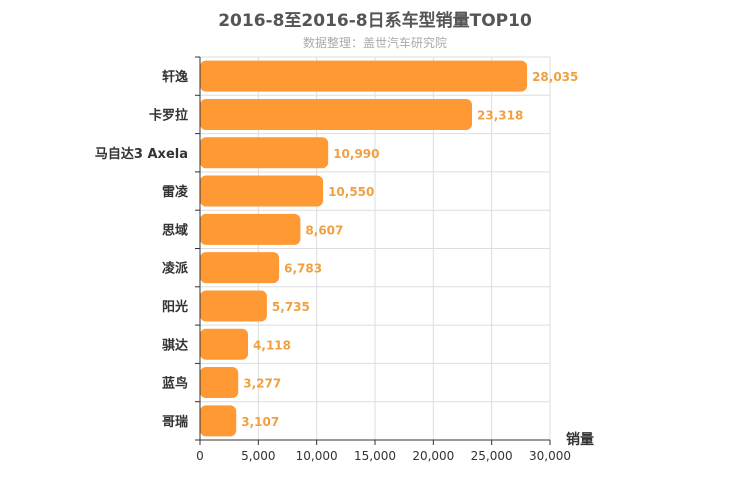  I want to click on value-label: 10,550, so click(351, 192).